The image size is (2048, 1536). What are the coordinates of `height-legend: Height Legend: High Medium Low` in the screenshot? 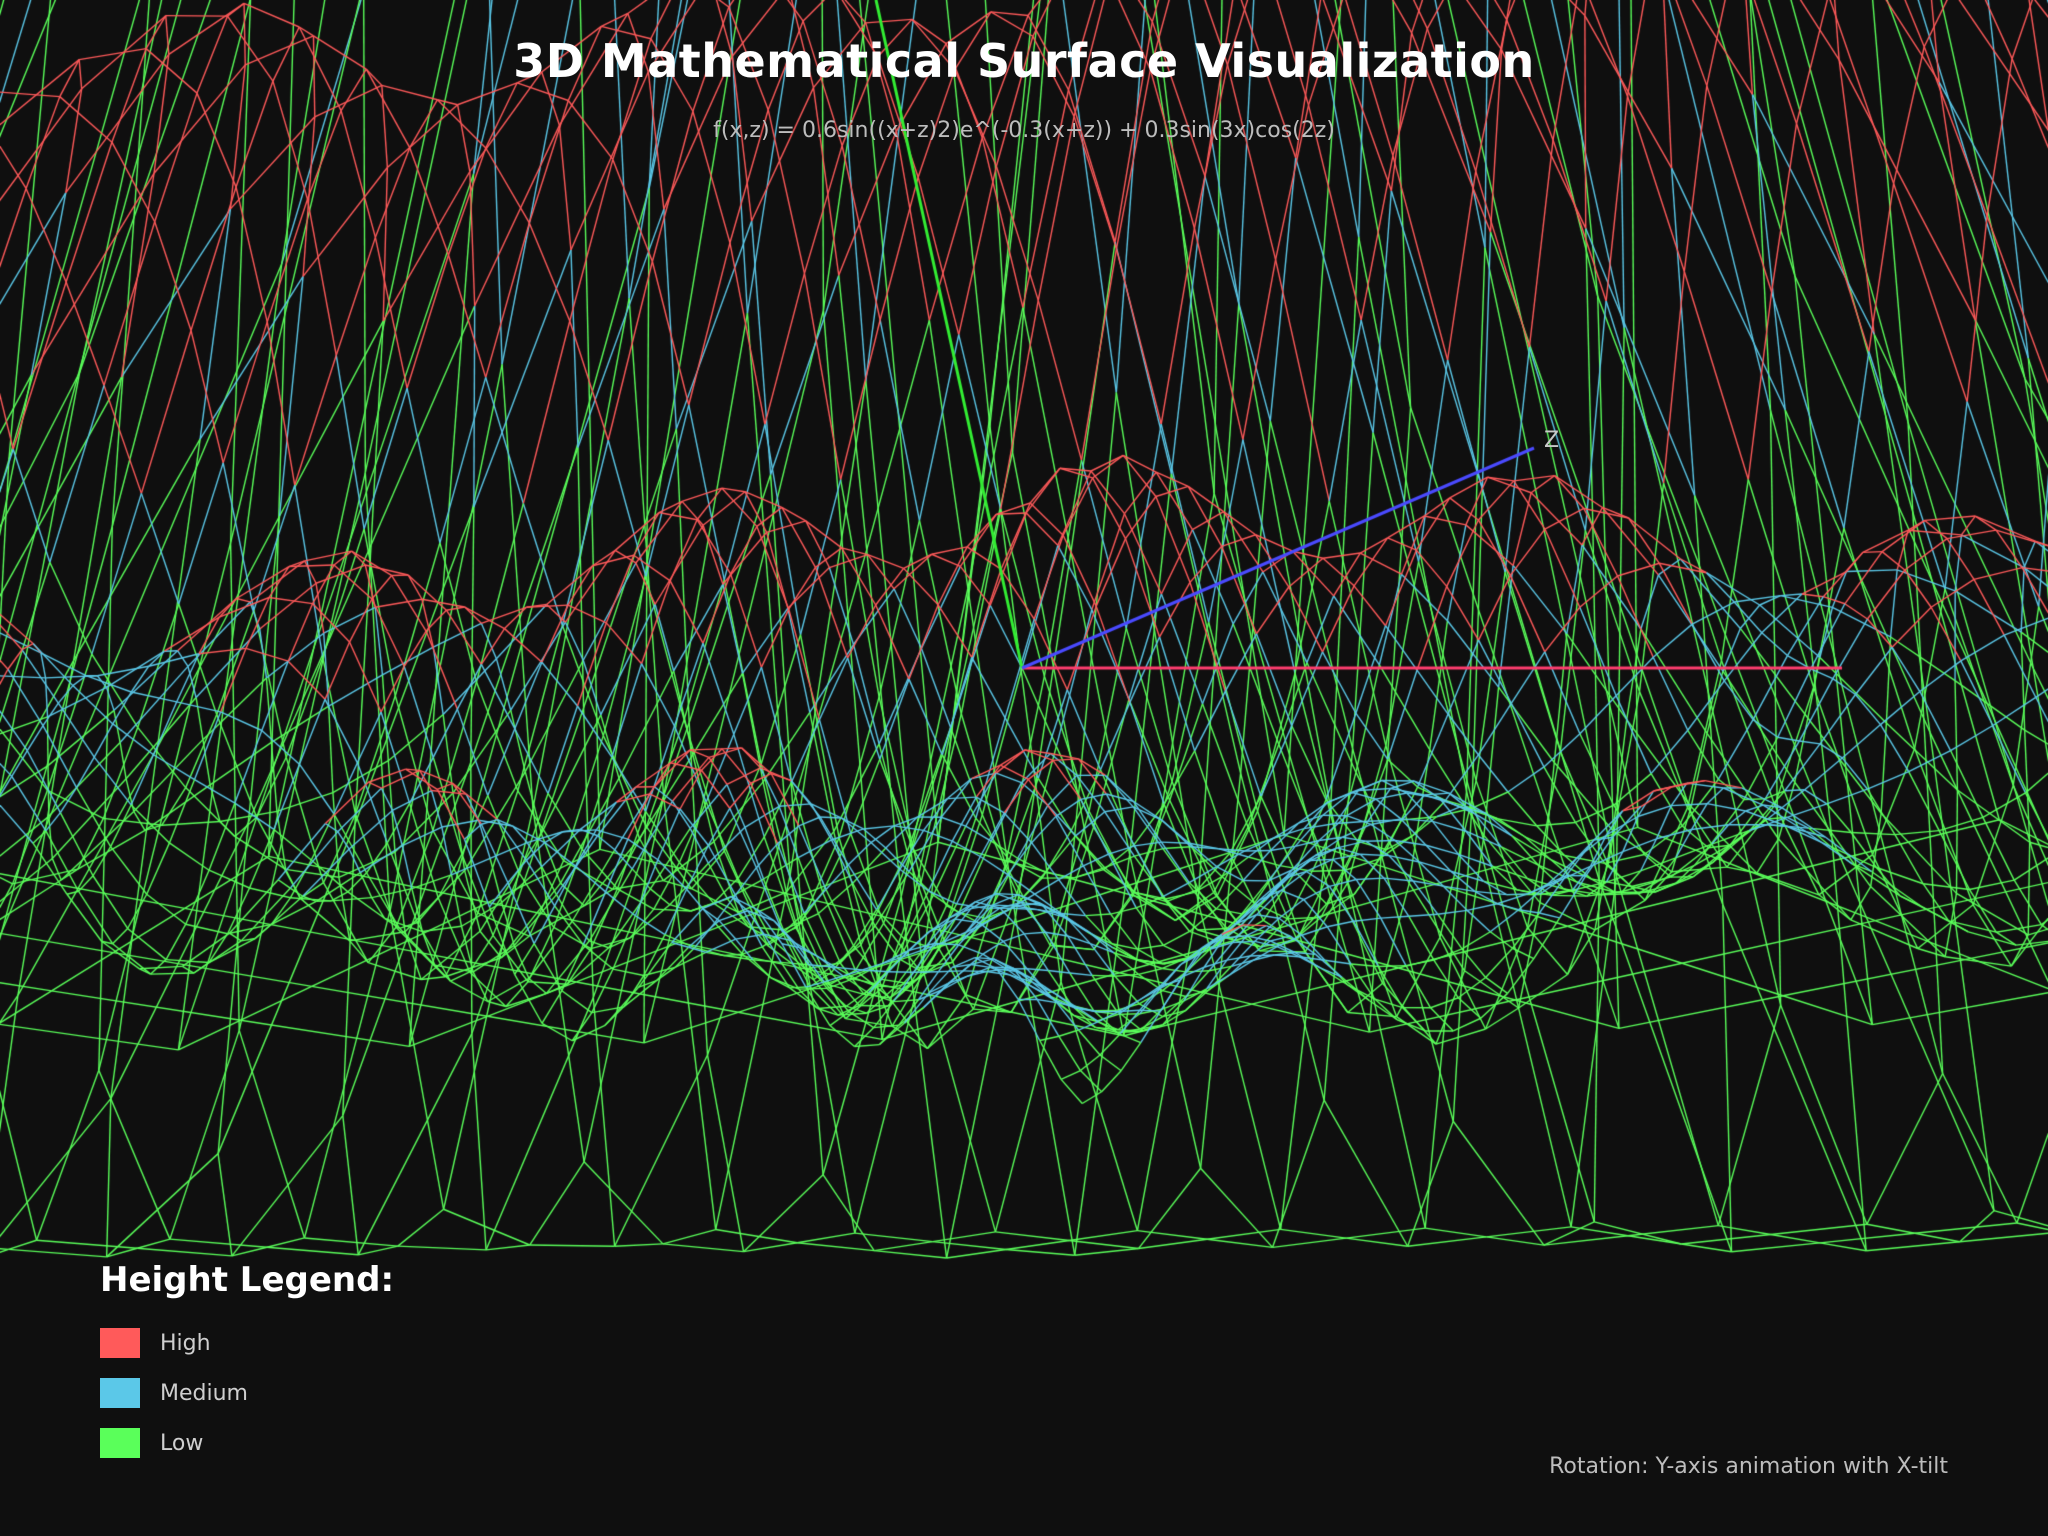 It's located at (247, 1364).